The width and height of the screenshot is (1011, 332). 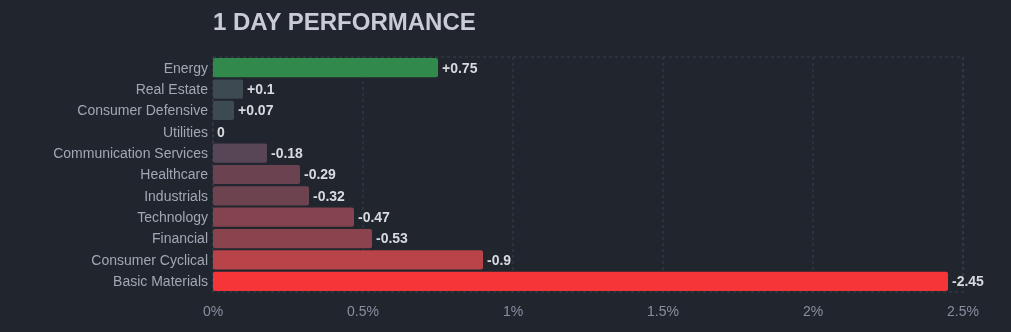 What do you see at coordinates (287, 153) in the screenshot?
I see `data-label: -0.18` at bounding box center [287, 153].